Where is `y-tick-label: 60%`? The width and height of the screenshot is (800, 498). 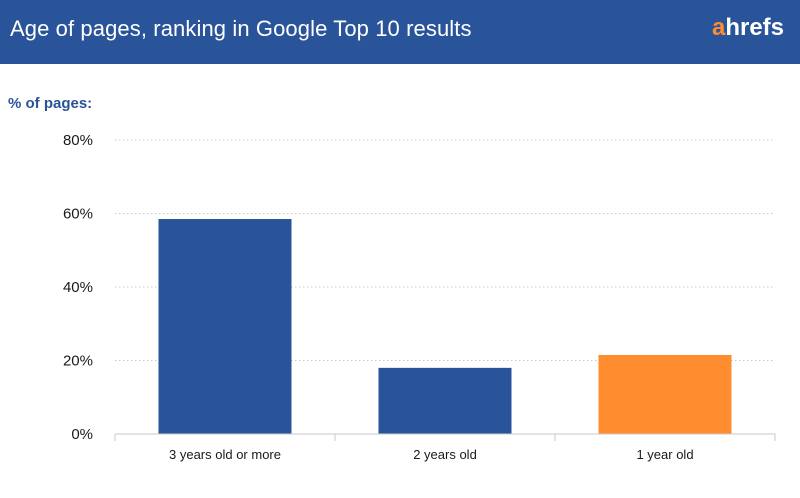
y-tick-label: 60% is located at coordinates (78, 214).